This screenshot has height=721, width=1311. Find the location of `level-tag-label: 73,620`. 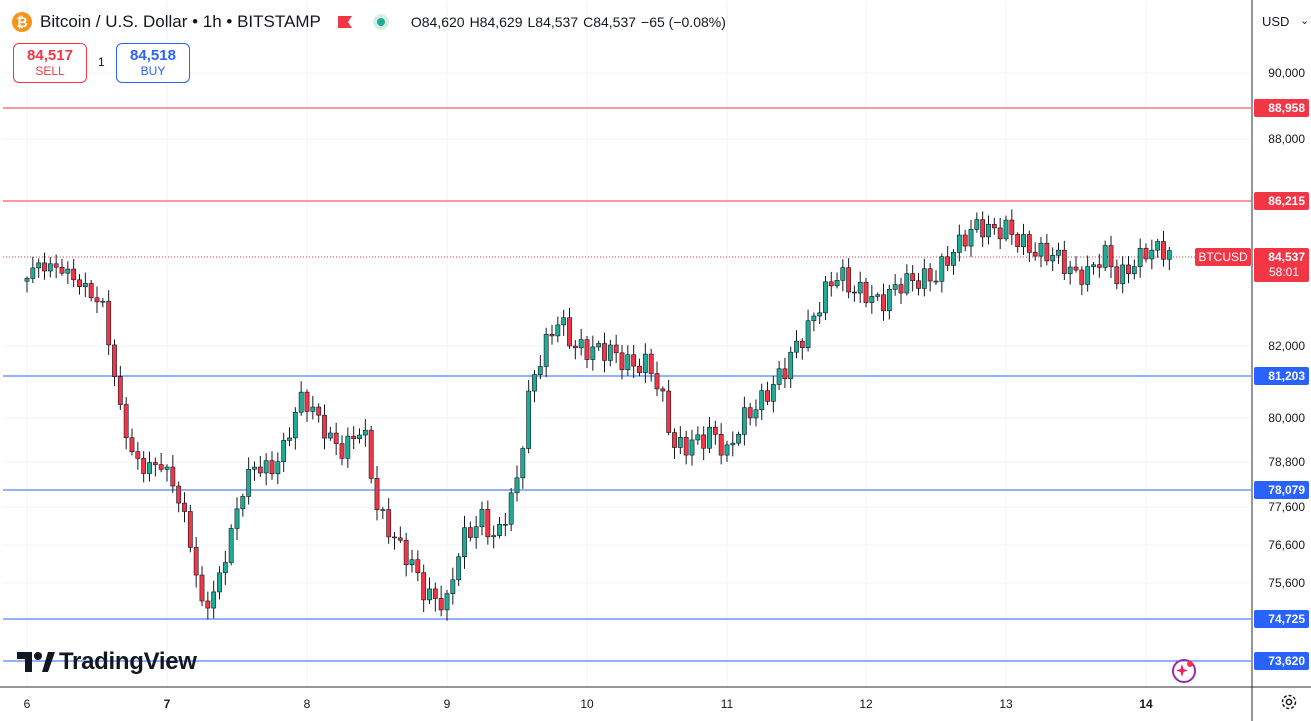

level-tag-label: 73,620 is located at coordinates (1286, 661).